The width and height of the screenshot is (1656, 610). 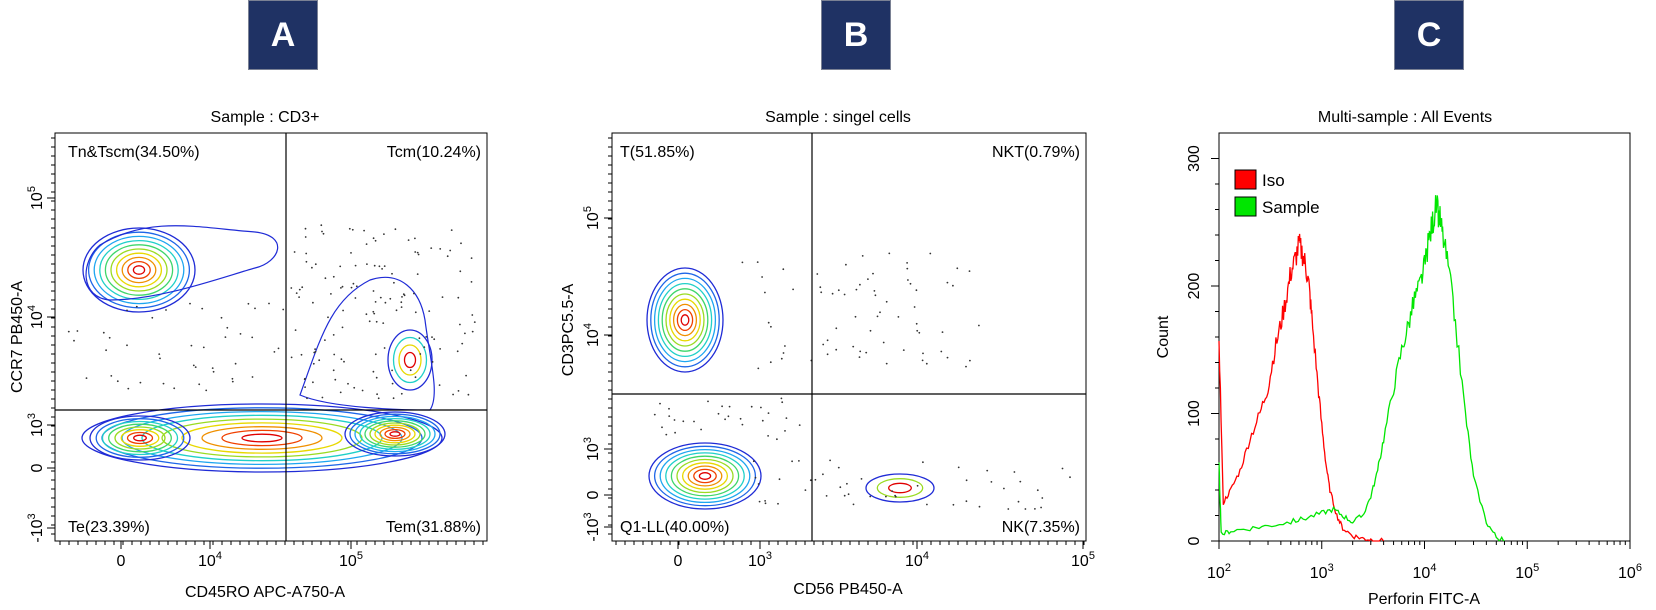 What do you see at coordinates (1527, 572) in the screenshot?
I see `panel-c-x-tick-label: 10⁵` at bounding box center [1527, 572].